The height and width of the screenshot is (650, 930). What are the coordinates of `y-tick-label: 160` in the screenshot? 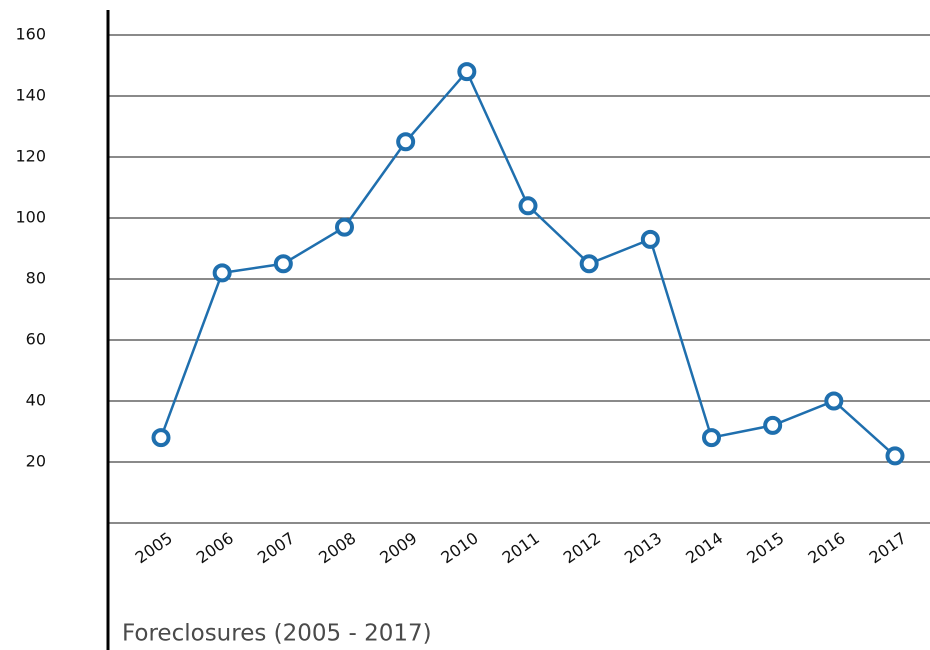 It's located at (30, 34).